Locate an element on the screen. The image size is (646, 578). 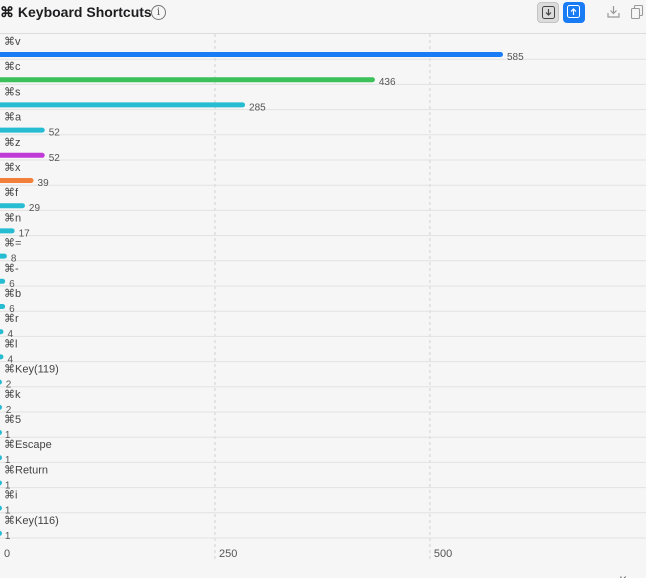
category-label: ⌘r is located at coordinates (11, 319).